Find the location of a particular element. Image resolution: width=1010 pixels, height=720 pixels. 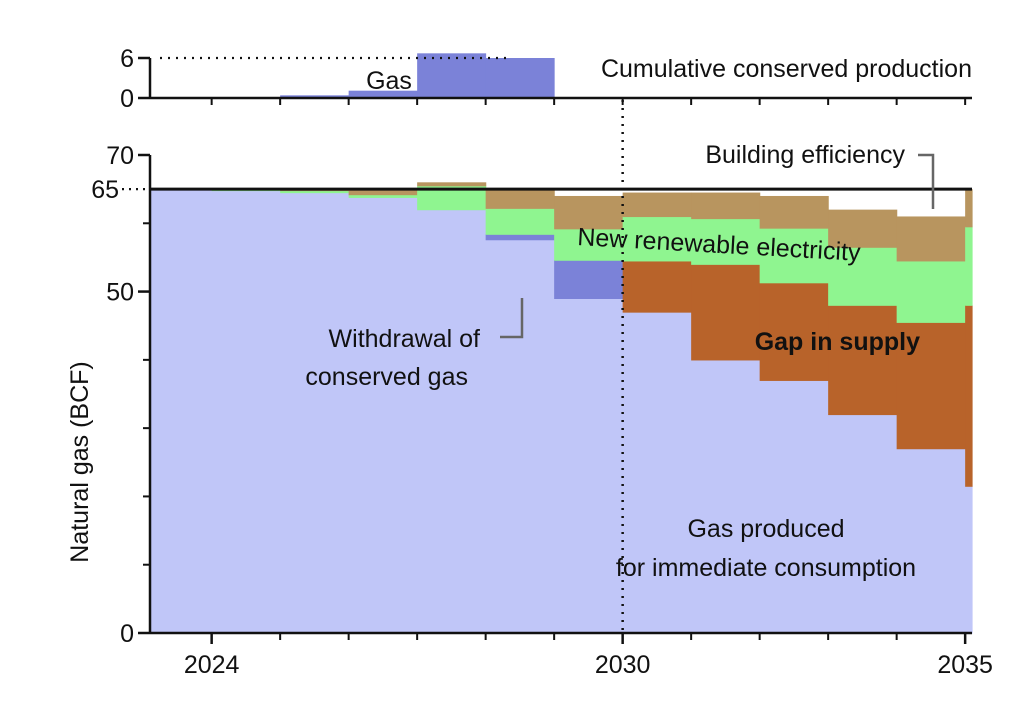

top-panel-title: Cumulative conserved production is located at coordinates (786, 69).